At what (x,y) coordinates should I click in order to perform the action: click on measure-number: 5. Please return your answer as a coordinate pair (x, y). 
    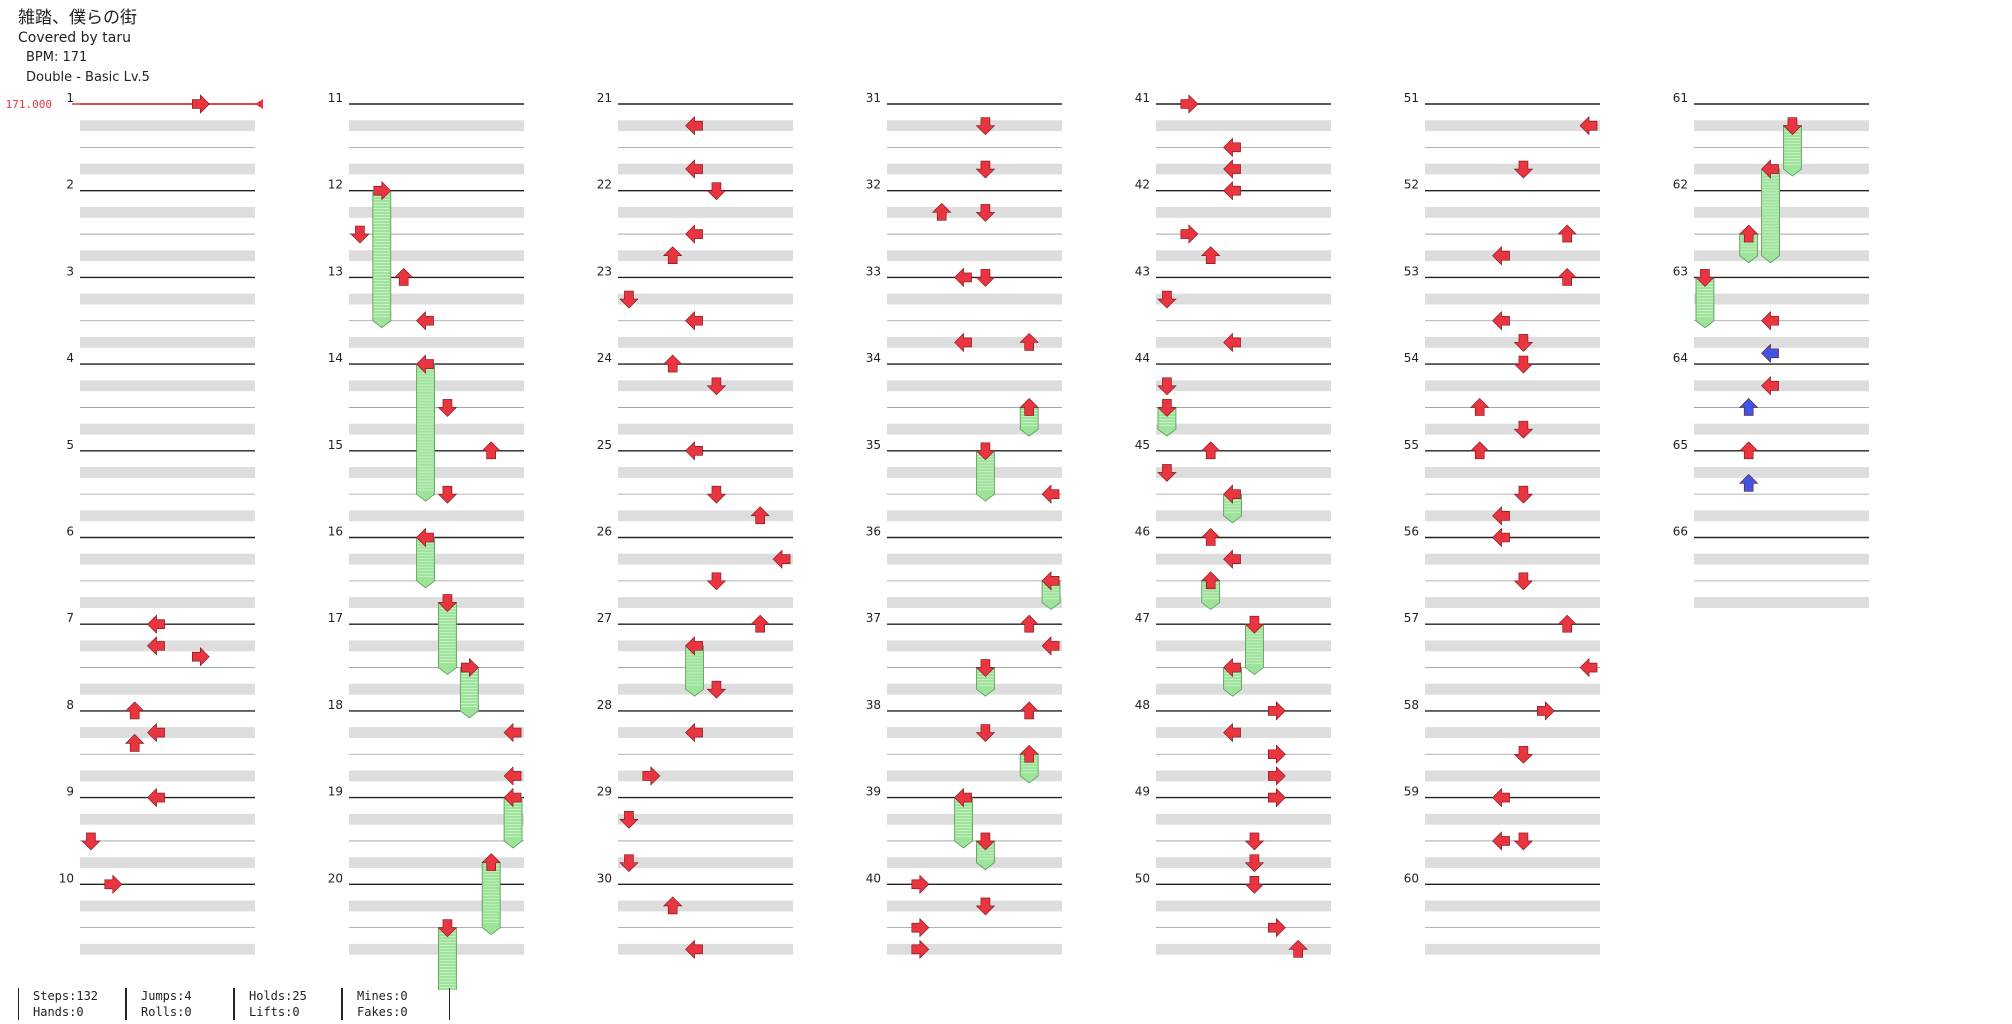
    Looking at the image, I should click on (70, 445).